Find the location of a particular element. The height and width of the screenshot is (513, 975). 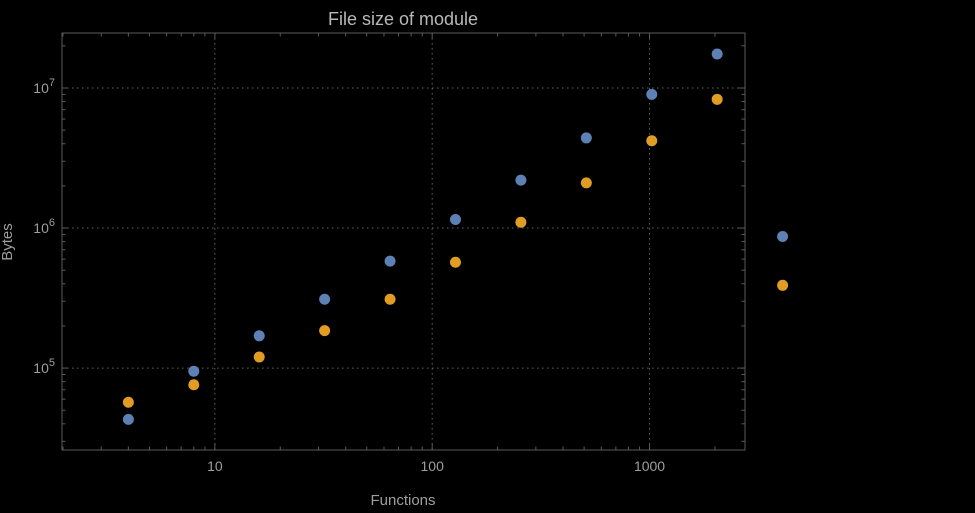

x-tick-label: 100 is located at coordinates (433, 466).